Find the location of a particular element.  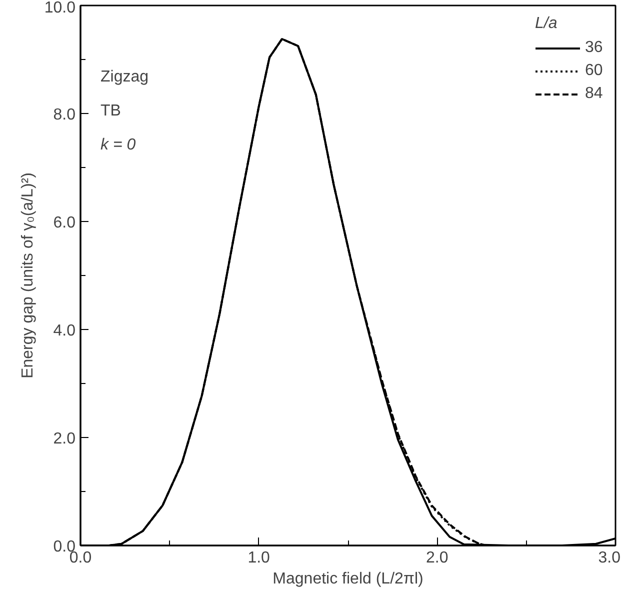

legend-label: 60 is located at coordinates (594, 71).